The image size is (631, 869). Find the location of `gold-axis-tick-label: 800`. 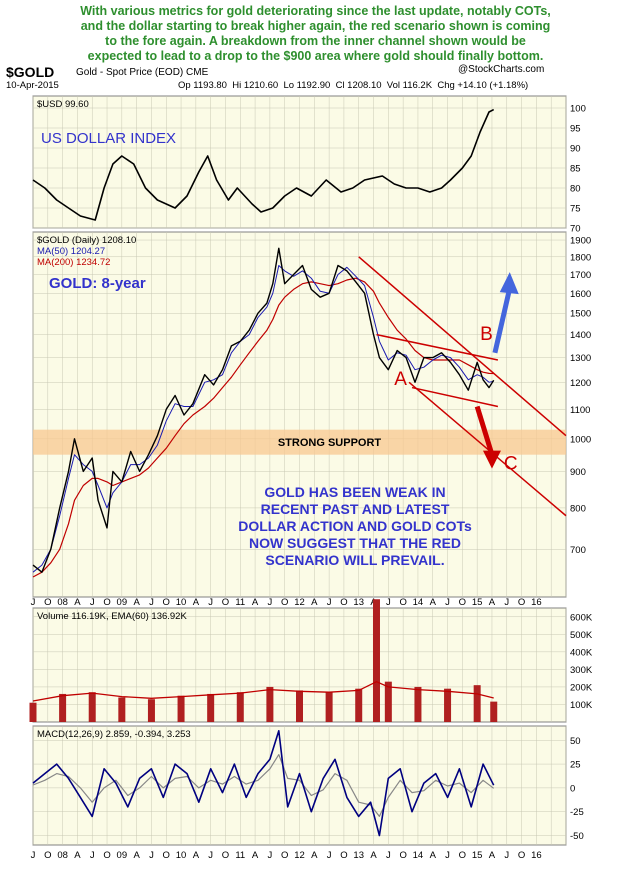

gold-axis-tick-label: 800 is located at coordinates (578, 508).